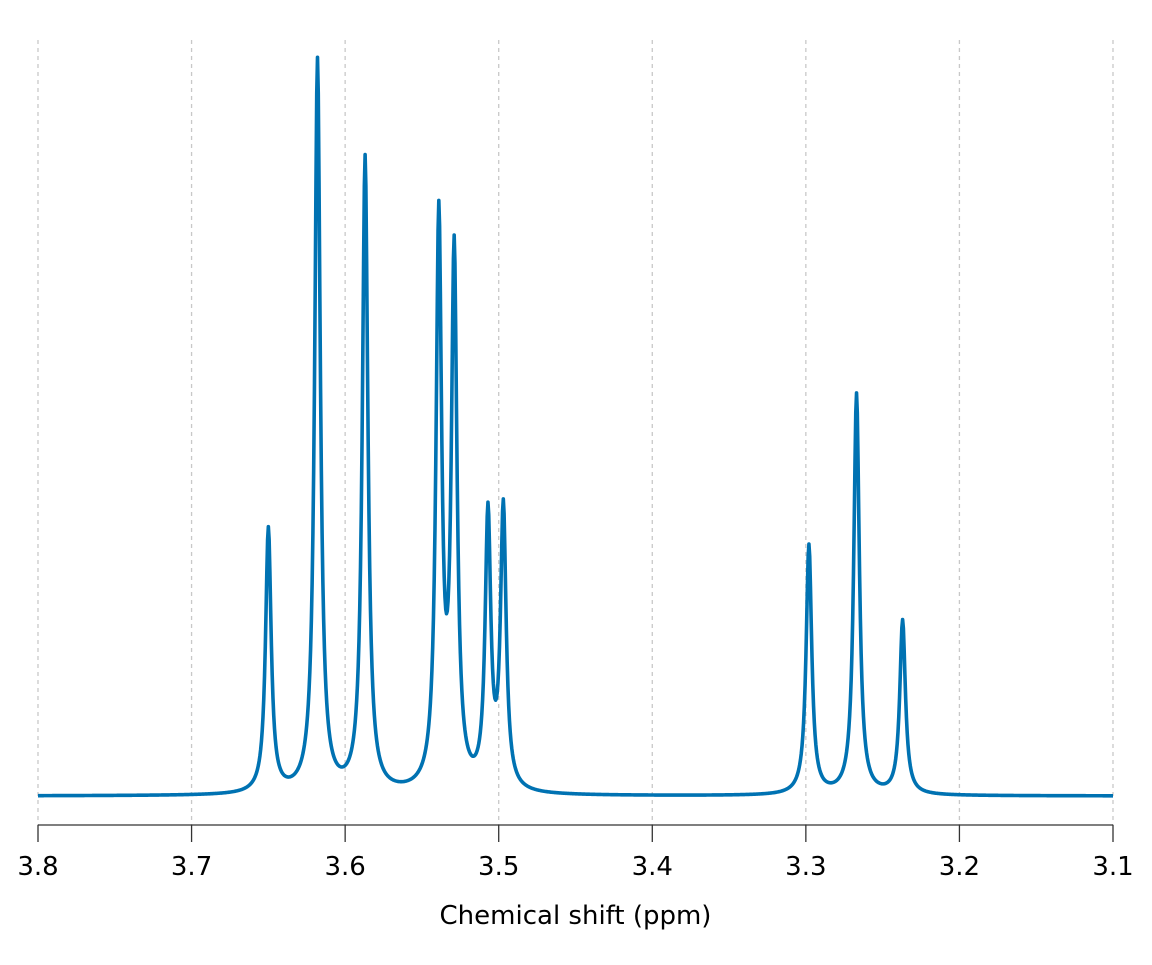 Image resolution: width=1152 pixels, height=965 pixels. I want to click on x-tick-label: 3.4, so click(652, 867).